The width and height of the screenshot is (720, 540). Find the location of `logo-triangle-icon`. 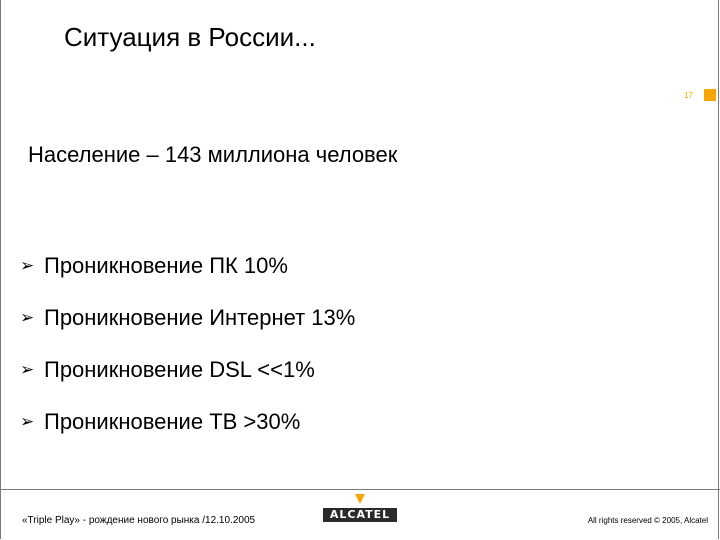

logo-triangle-icon is located at coordinates (360, 499).